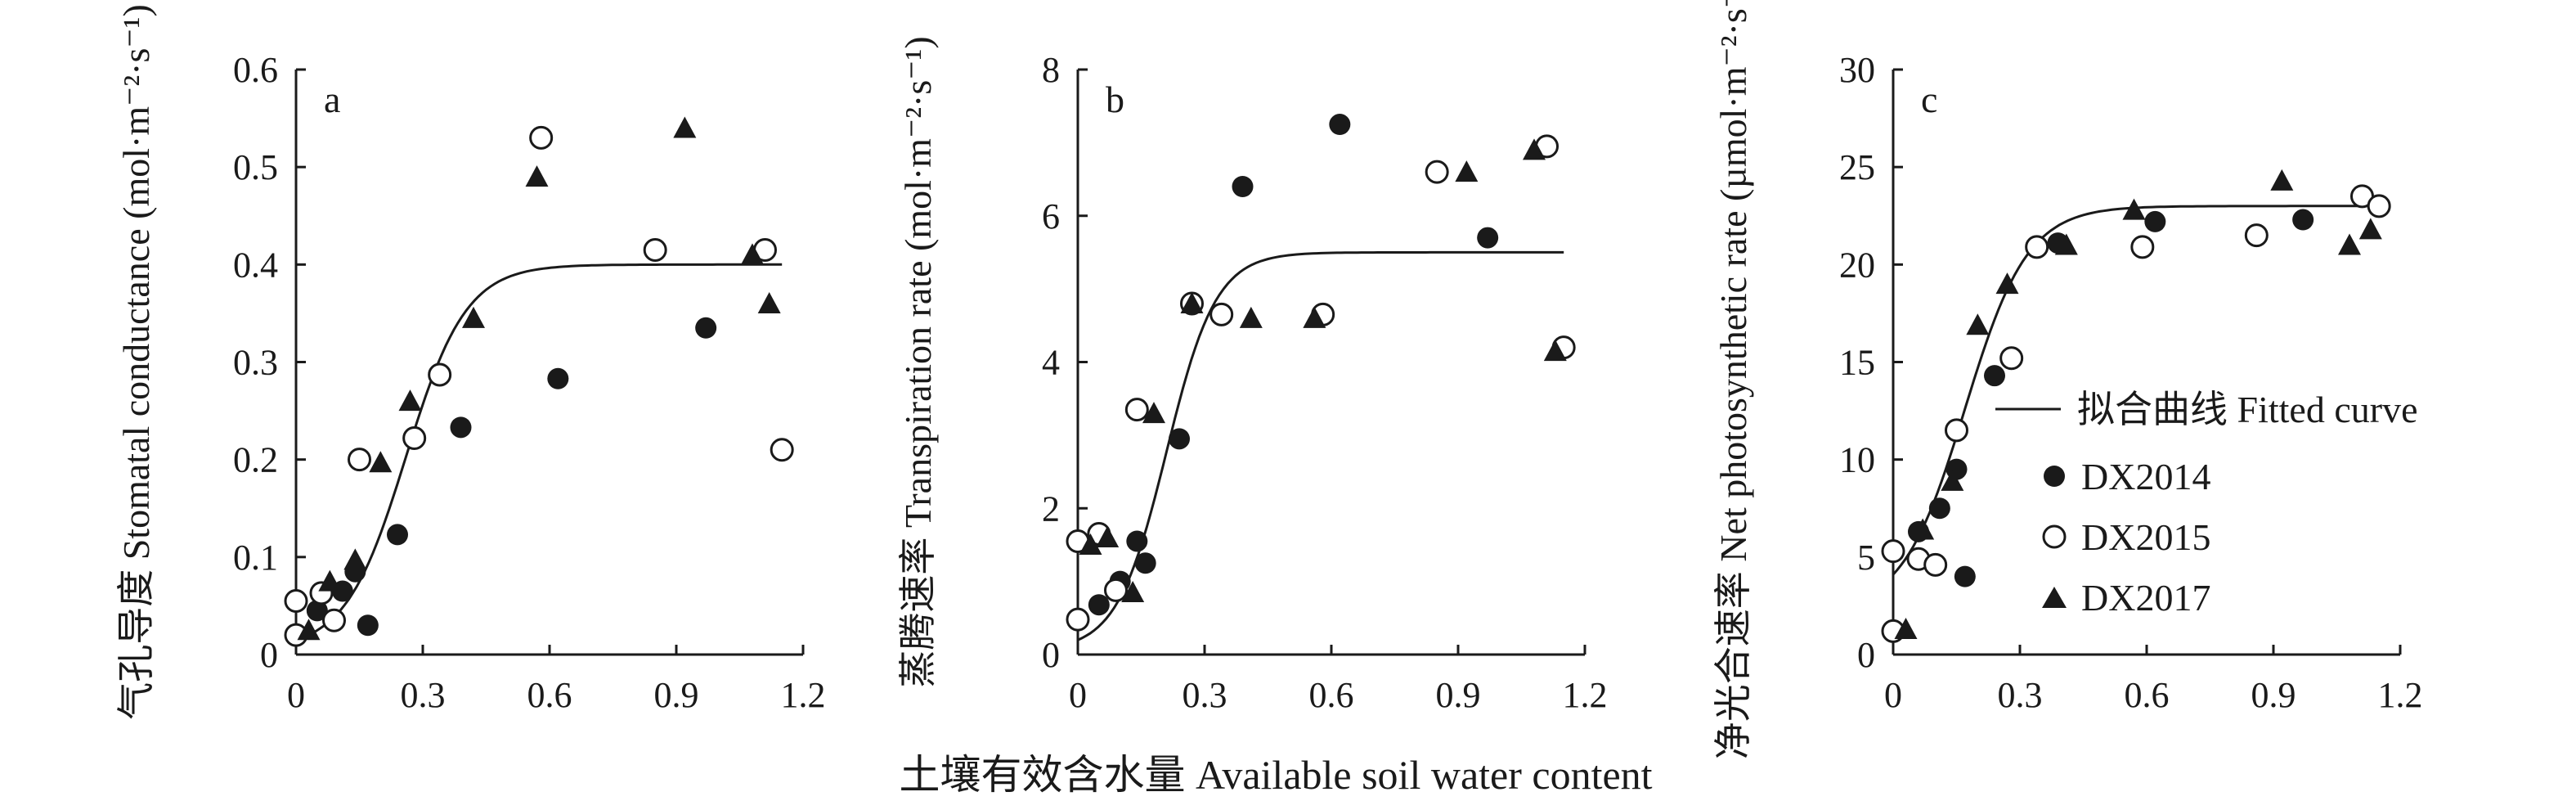  What do you see at coordinates (1115, 100) in the screenshot?
I see `panel-letter: b` at bounding box center [1115, 100].